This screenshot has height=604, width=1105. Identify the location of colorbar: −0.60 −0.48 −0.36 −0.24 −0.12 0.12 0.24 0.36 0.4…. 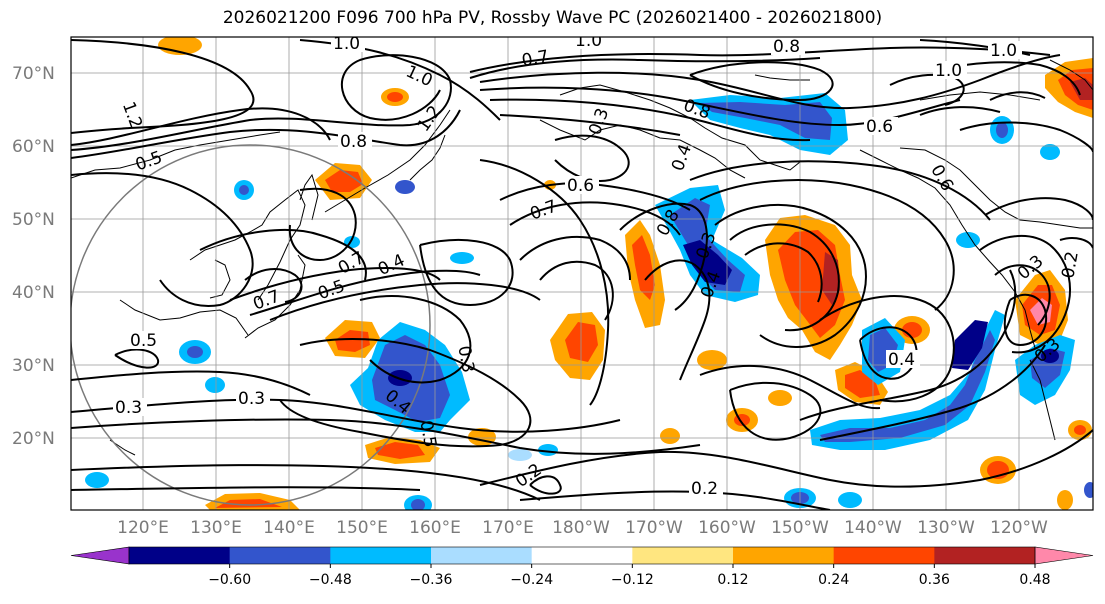
(582, 567).